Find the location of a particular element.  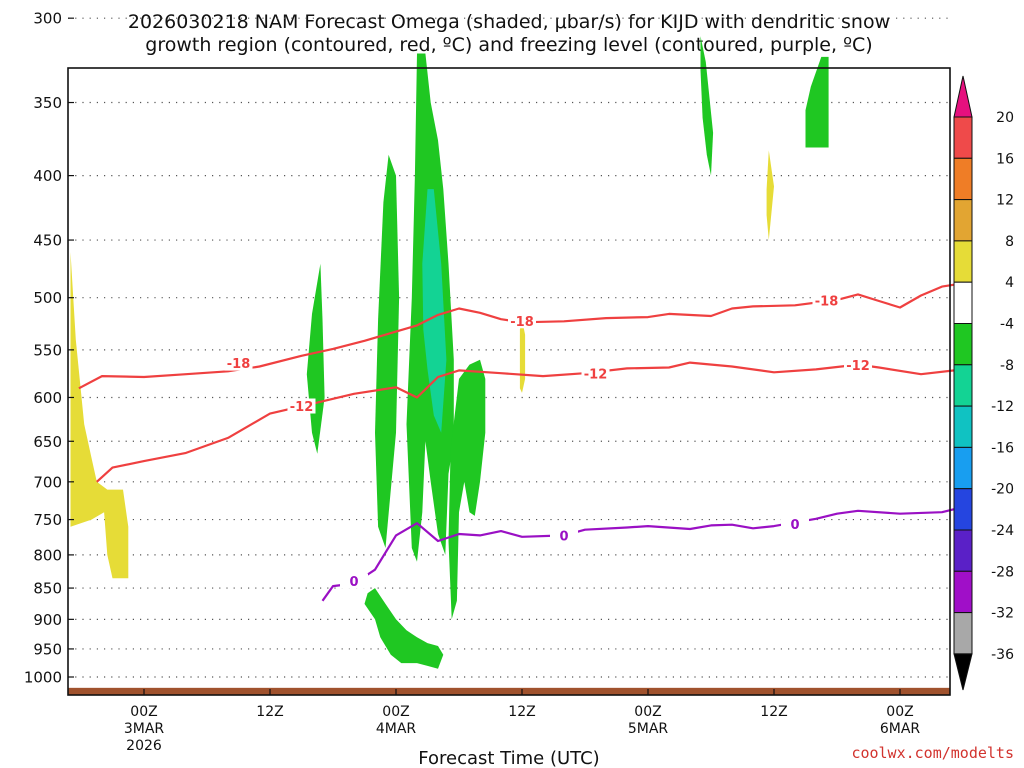

omega-colorbar: 20 16 12 8 4 -4 -8 -12 -16 -20 -24 -28 -32 -36 is located at coordinates (983, 383).